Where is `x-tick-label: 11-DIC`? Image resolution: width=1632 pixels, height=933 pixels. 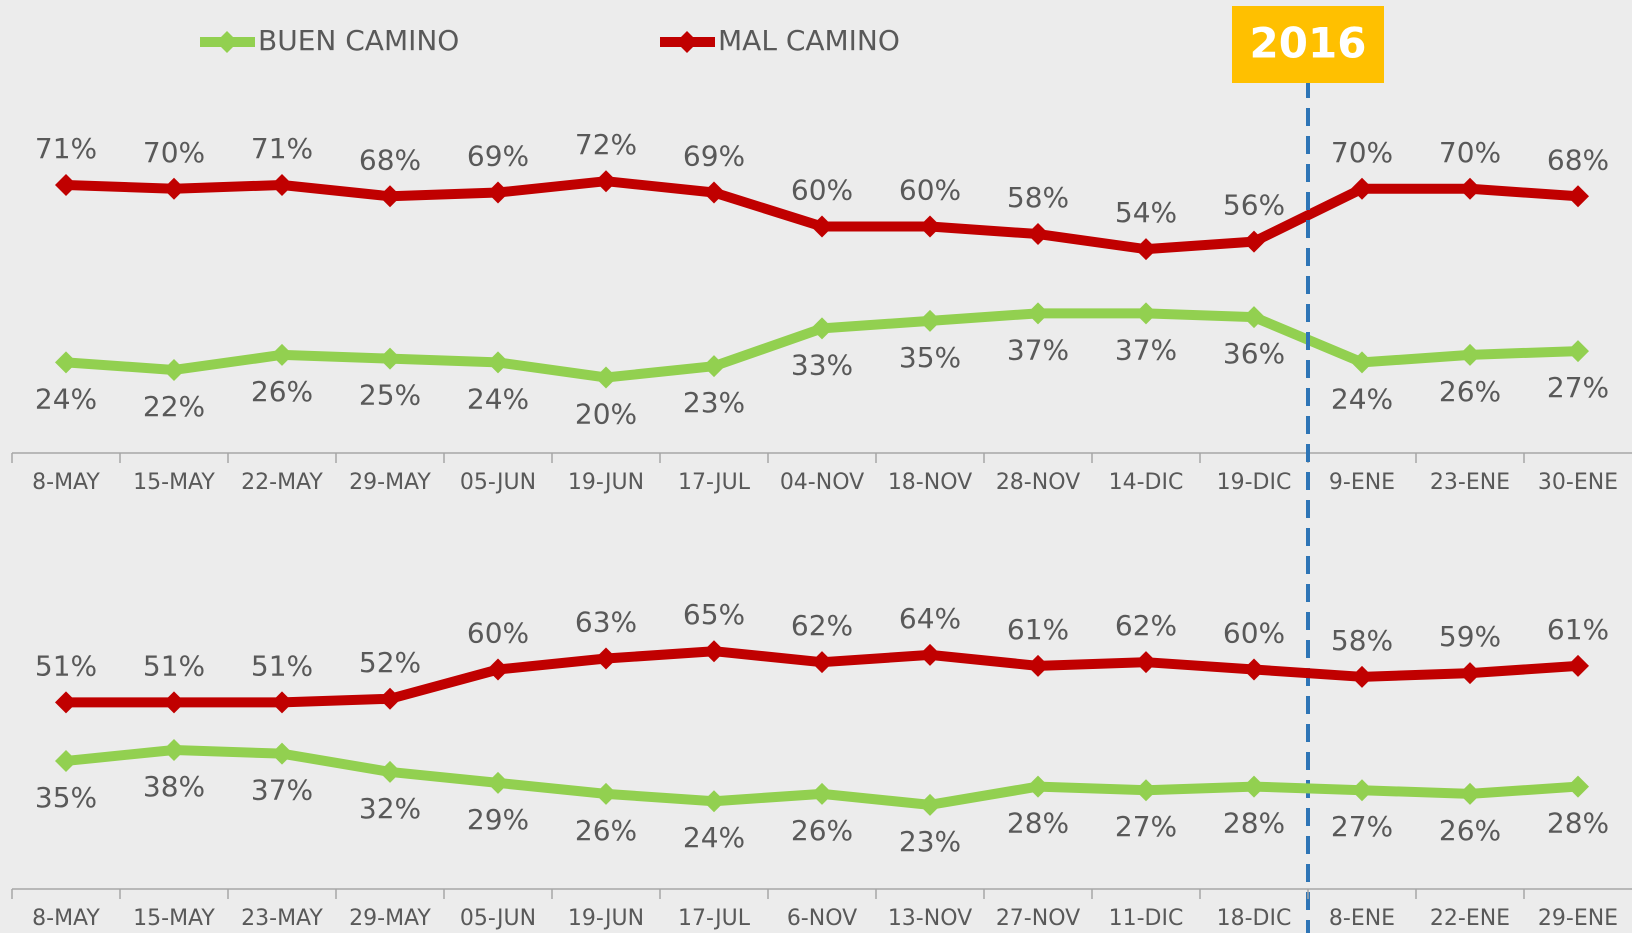
x-tick-label: 11-DIC is located at coordinates (1146, 918).